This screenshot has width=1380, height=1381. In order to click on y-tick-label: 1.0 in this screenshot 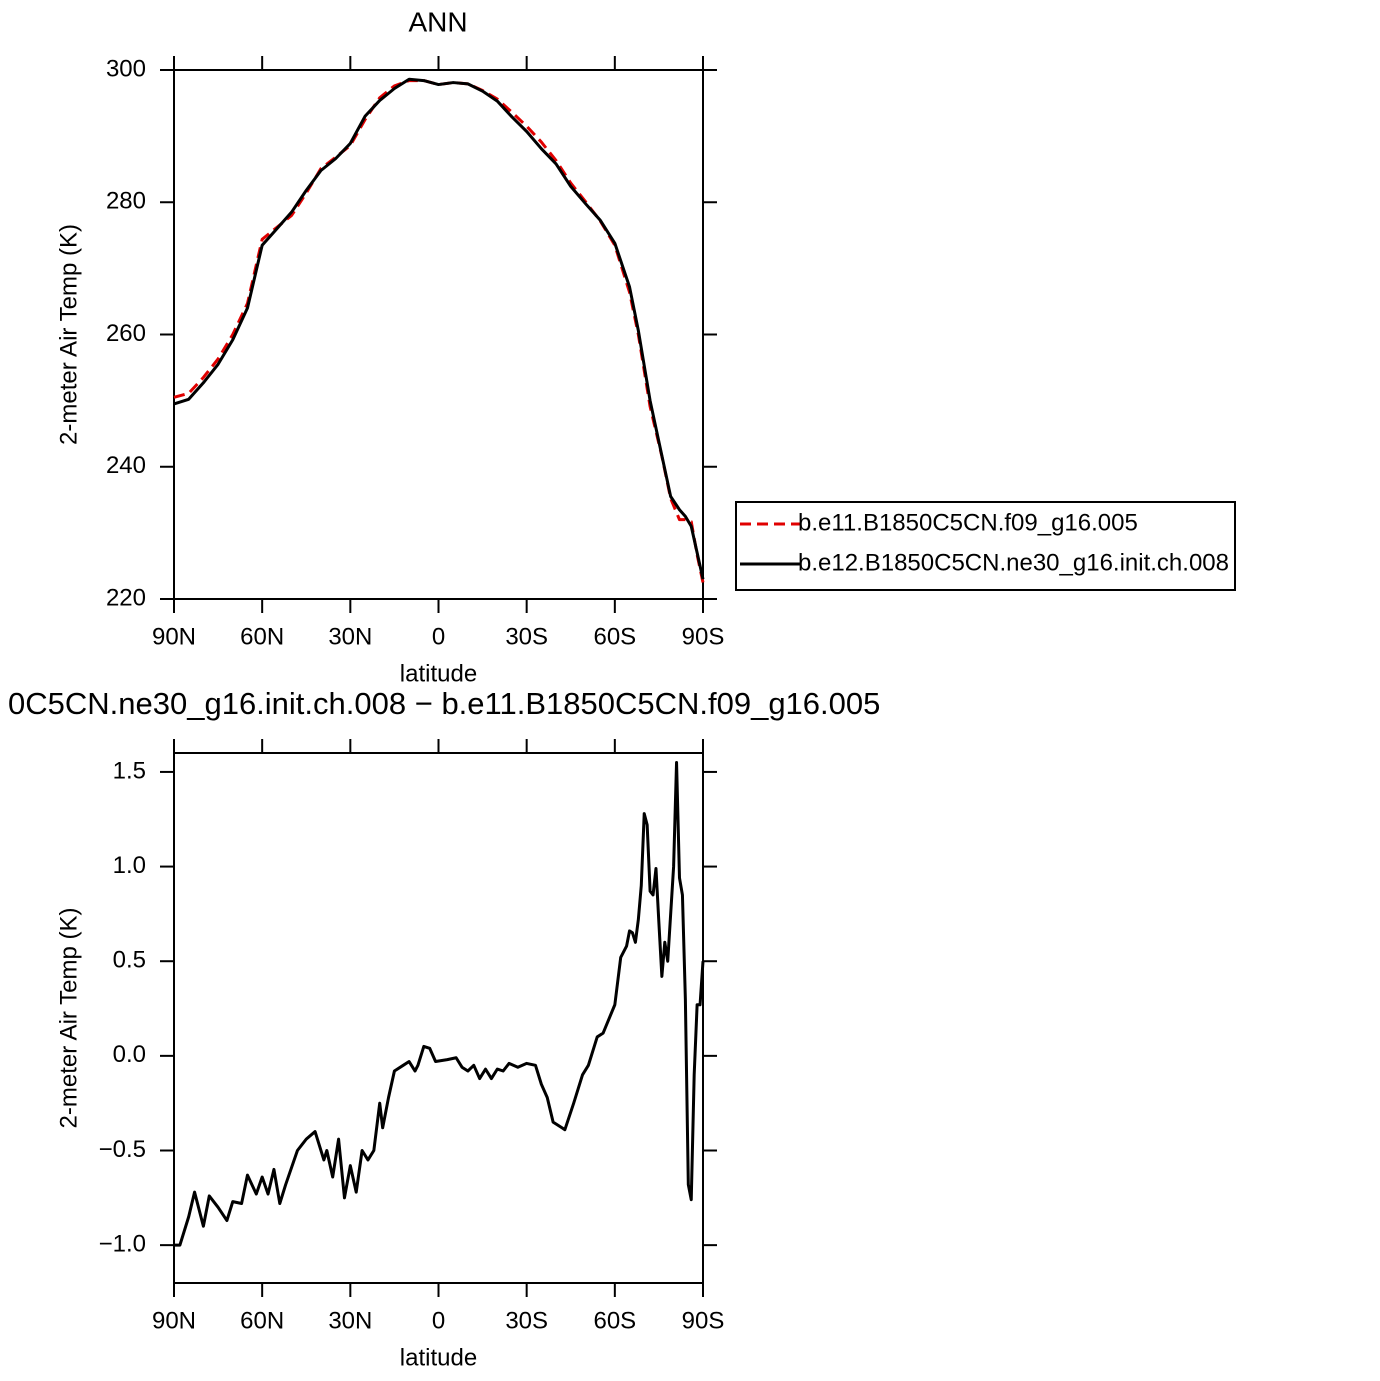, I will do `click(129, 865)`.